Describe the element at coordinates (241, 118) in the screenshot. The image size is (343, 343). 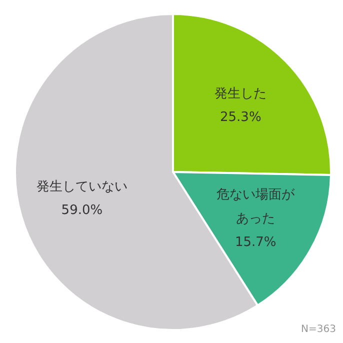
I see `data-label: 25.3%` at that location.